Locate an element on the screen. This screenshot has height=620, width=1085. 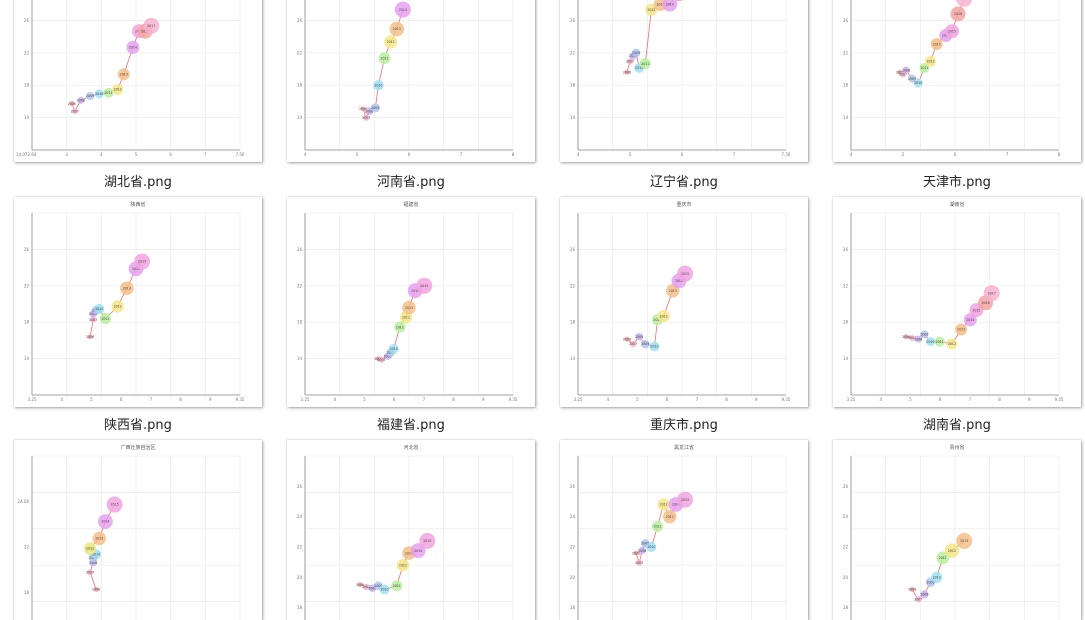
x-tick-label: 2.64 is located at coordinates (32, 154).